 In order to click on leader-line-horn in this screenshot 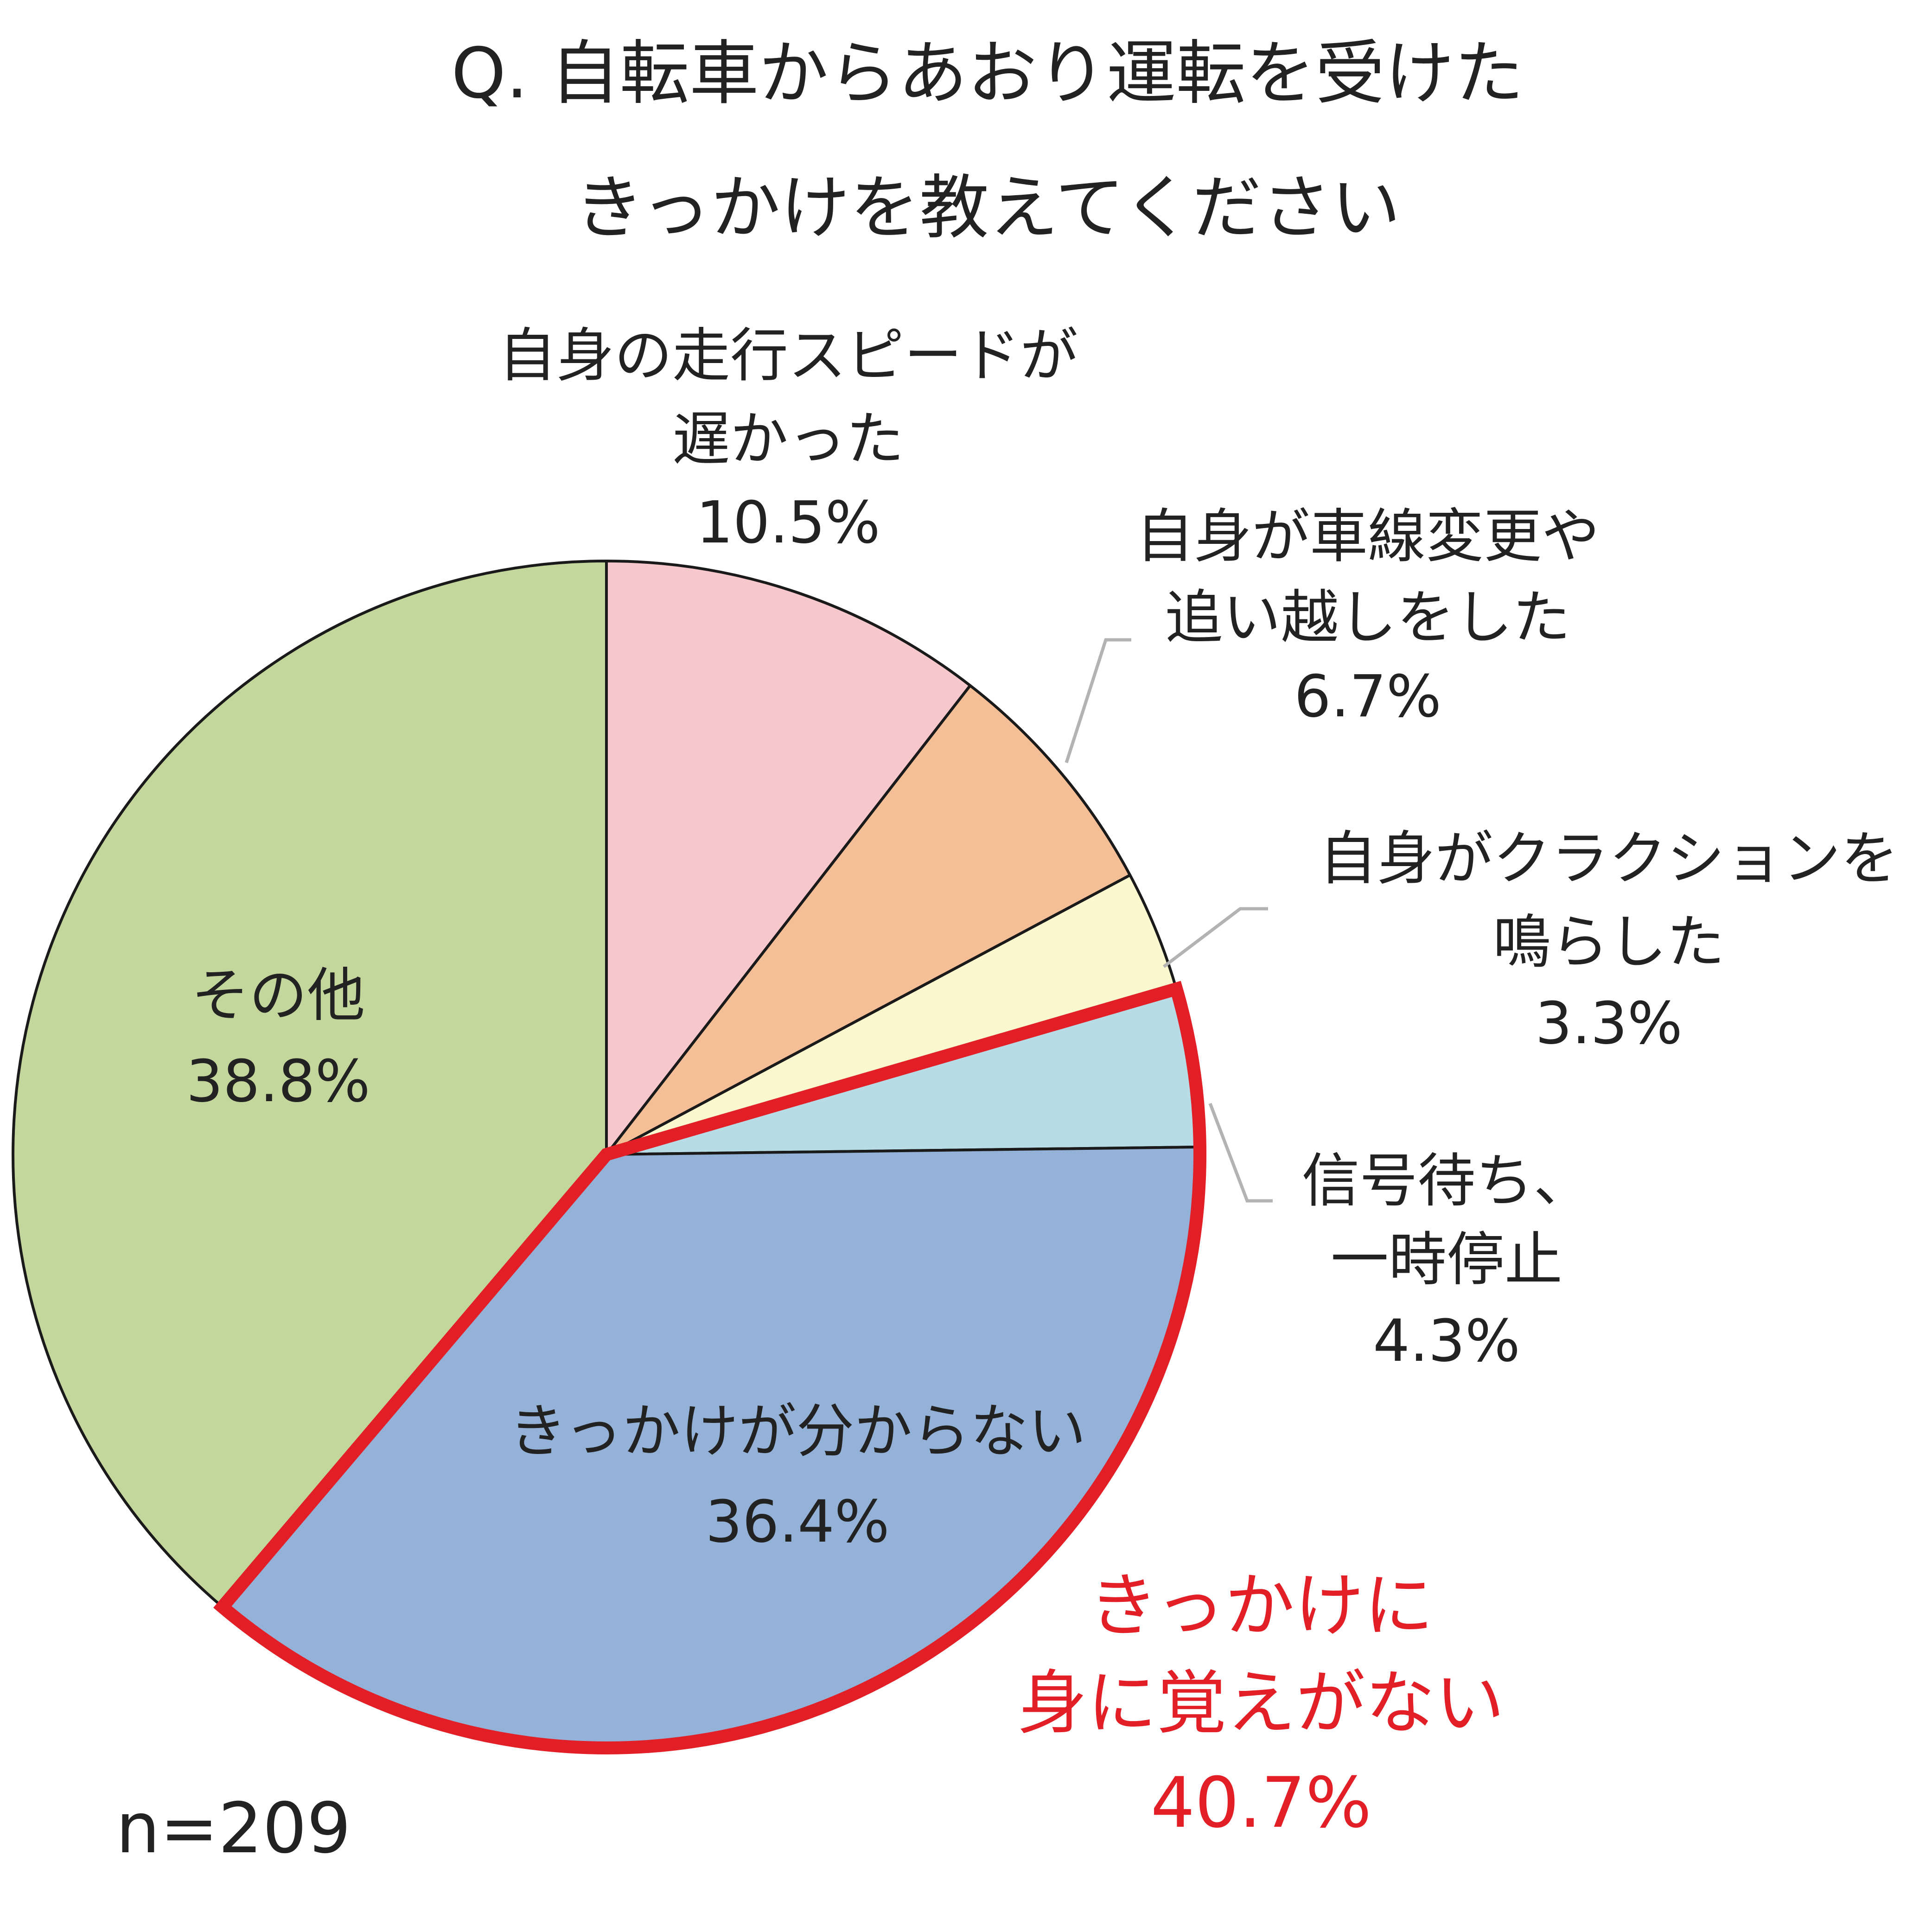, I will do `click(1215, 937)`.